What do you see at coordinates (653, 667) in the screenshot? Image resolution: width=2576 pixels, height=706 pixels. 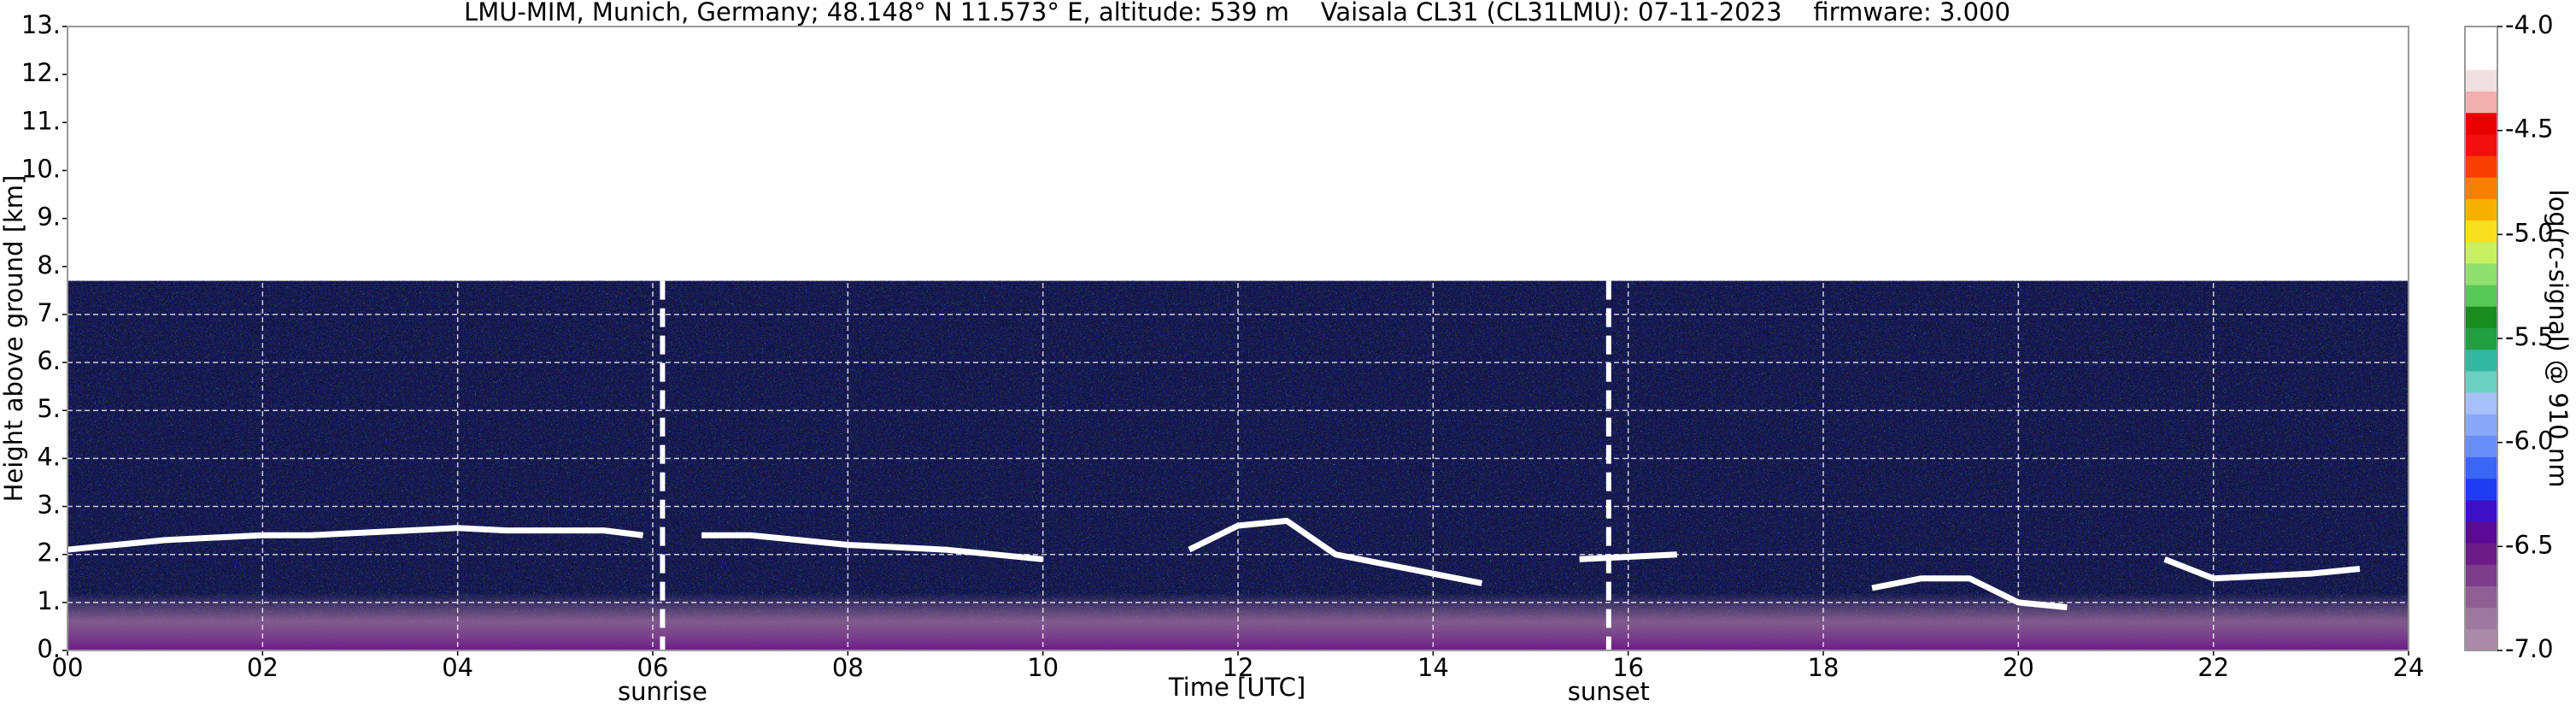 I see `x-tick-label: 06` at bounding box center [653, 667].